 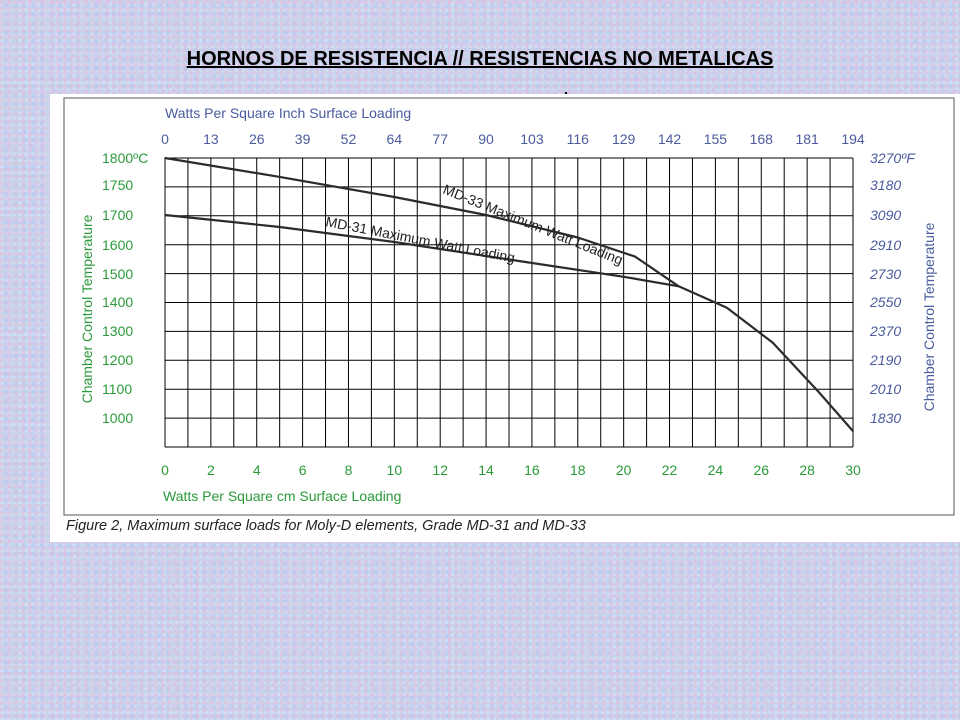 I want to click on right-tick-label: 2370, so click(x=885, y=331).